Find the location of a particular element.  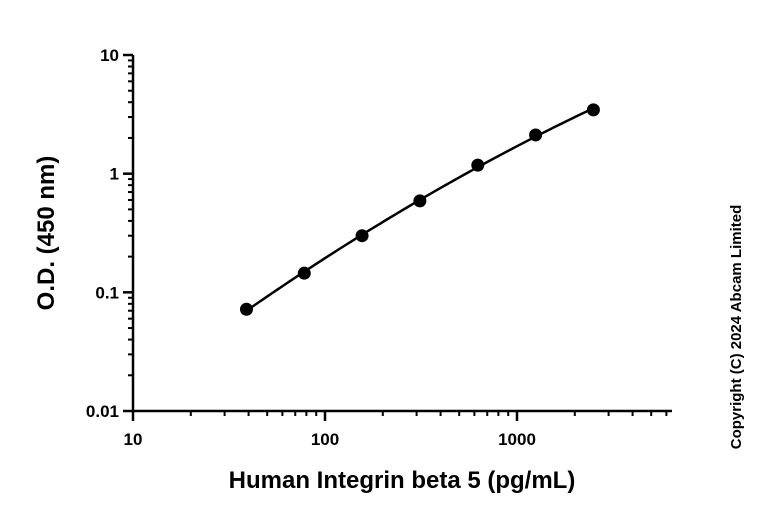

x-tick-label: 100 is located at coordinates (325, 439).